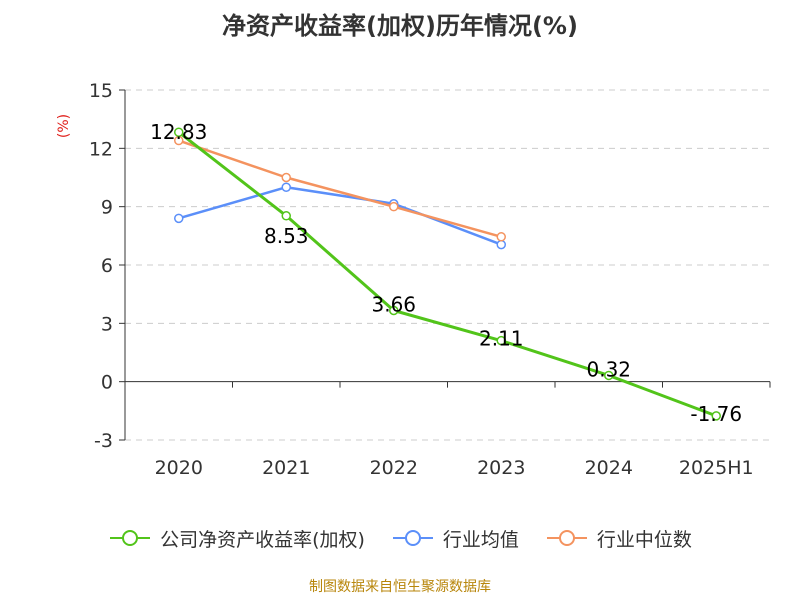 The image size is (800, 600). I want to click on legend: 公司净资产收益率(加权) 行业均值 行业中位数, so click(400, 538).